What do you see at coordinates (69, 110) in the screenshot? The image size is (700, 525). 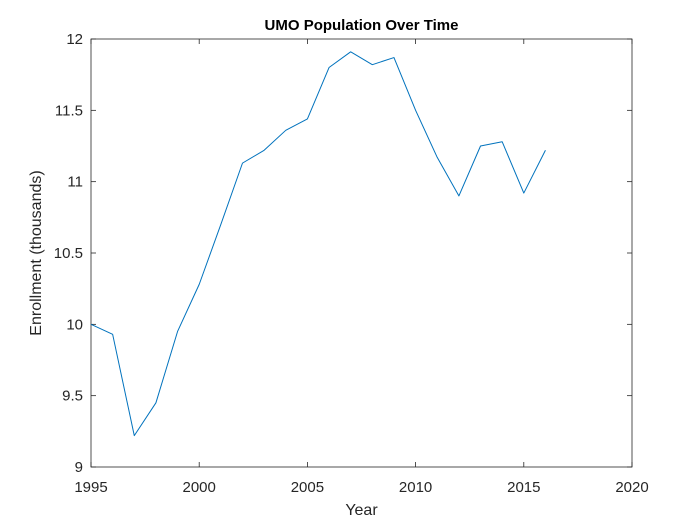 I see `y-tick-label: 11.5` at bounding box center [69, 110].